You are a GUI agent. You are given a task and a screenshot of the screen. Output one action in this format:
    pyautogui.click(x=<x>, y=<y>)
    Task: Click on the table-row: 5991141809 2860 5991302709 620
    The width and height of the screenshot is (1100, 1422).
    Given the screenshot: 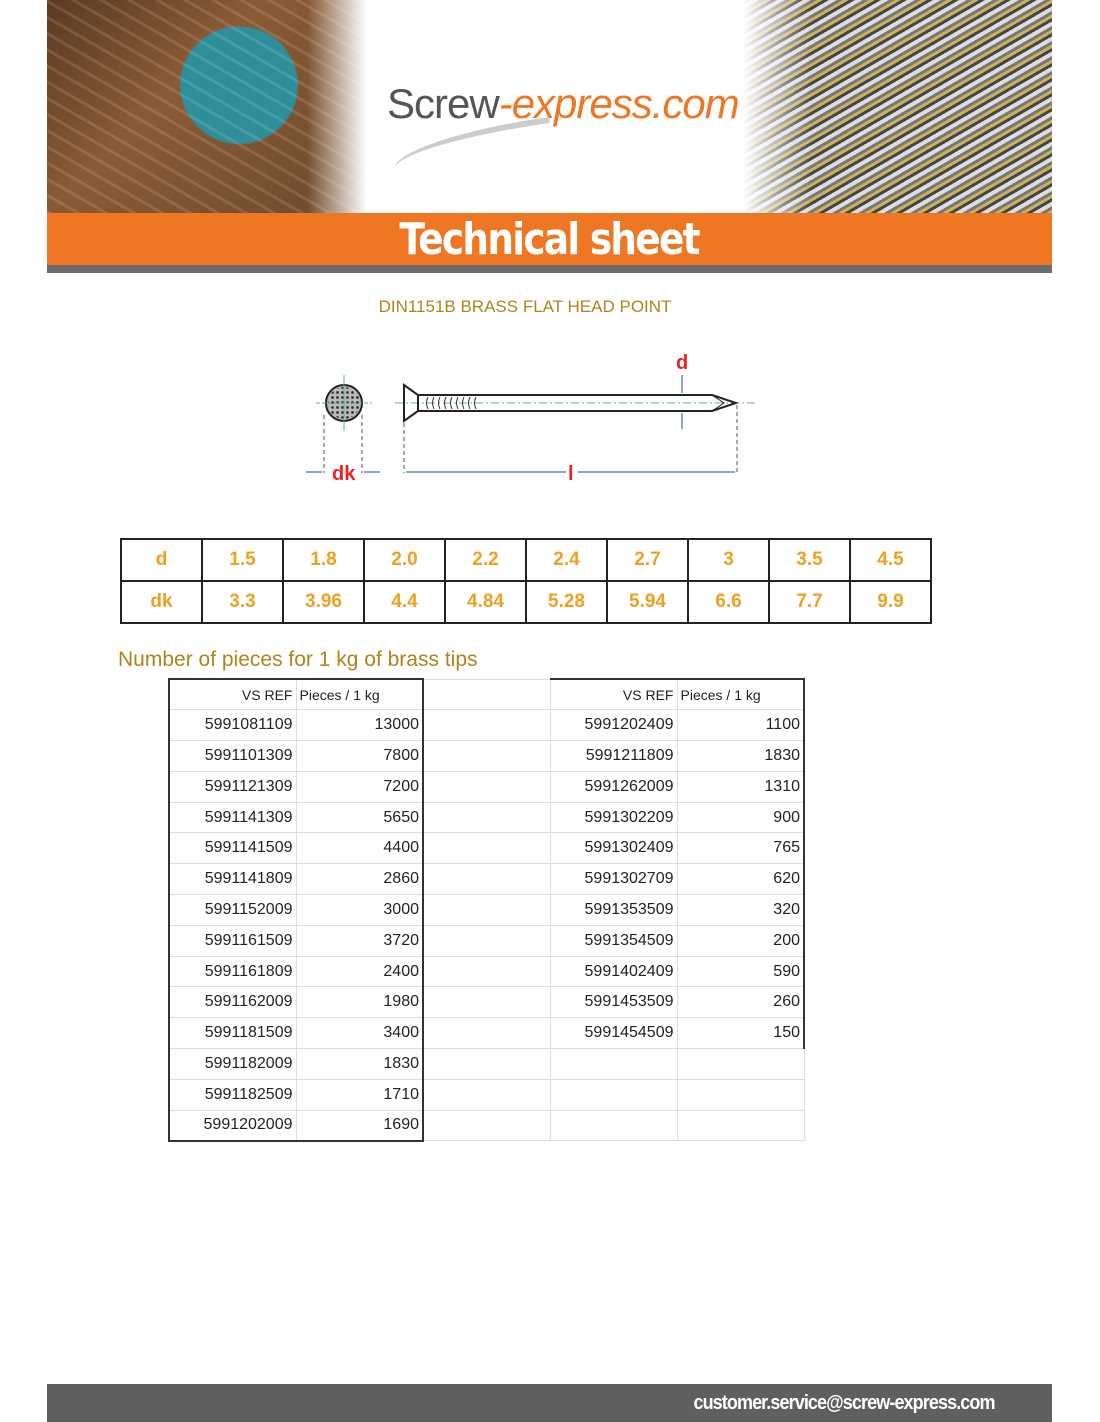 What is the action you would take?
    pyautogui.click(x=486, y=879)
    